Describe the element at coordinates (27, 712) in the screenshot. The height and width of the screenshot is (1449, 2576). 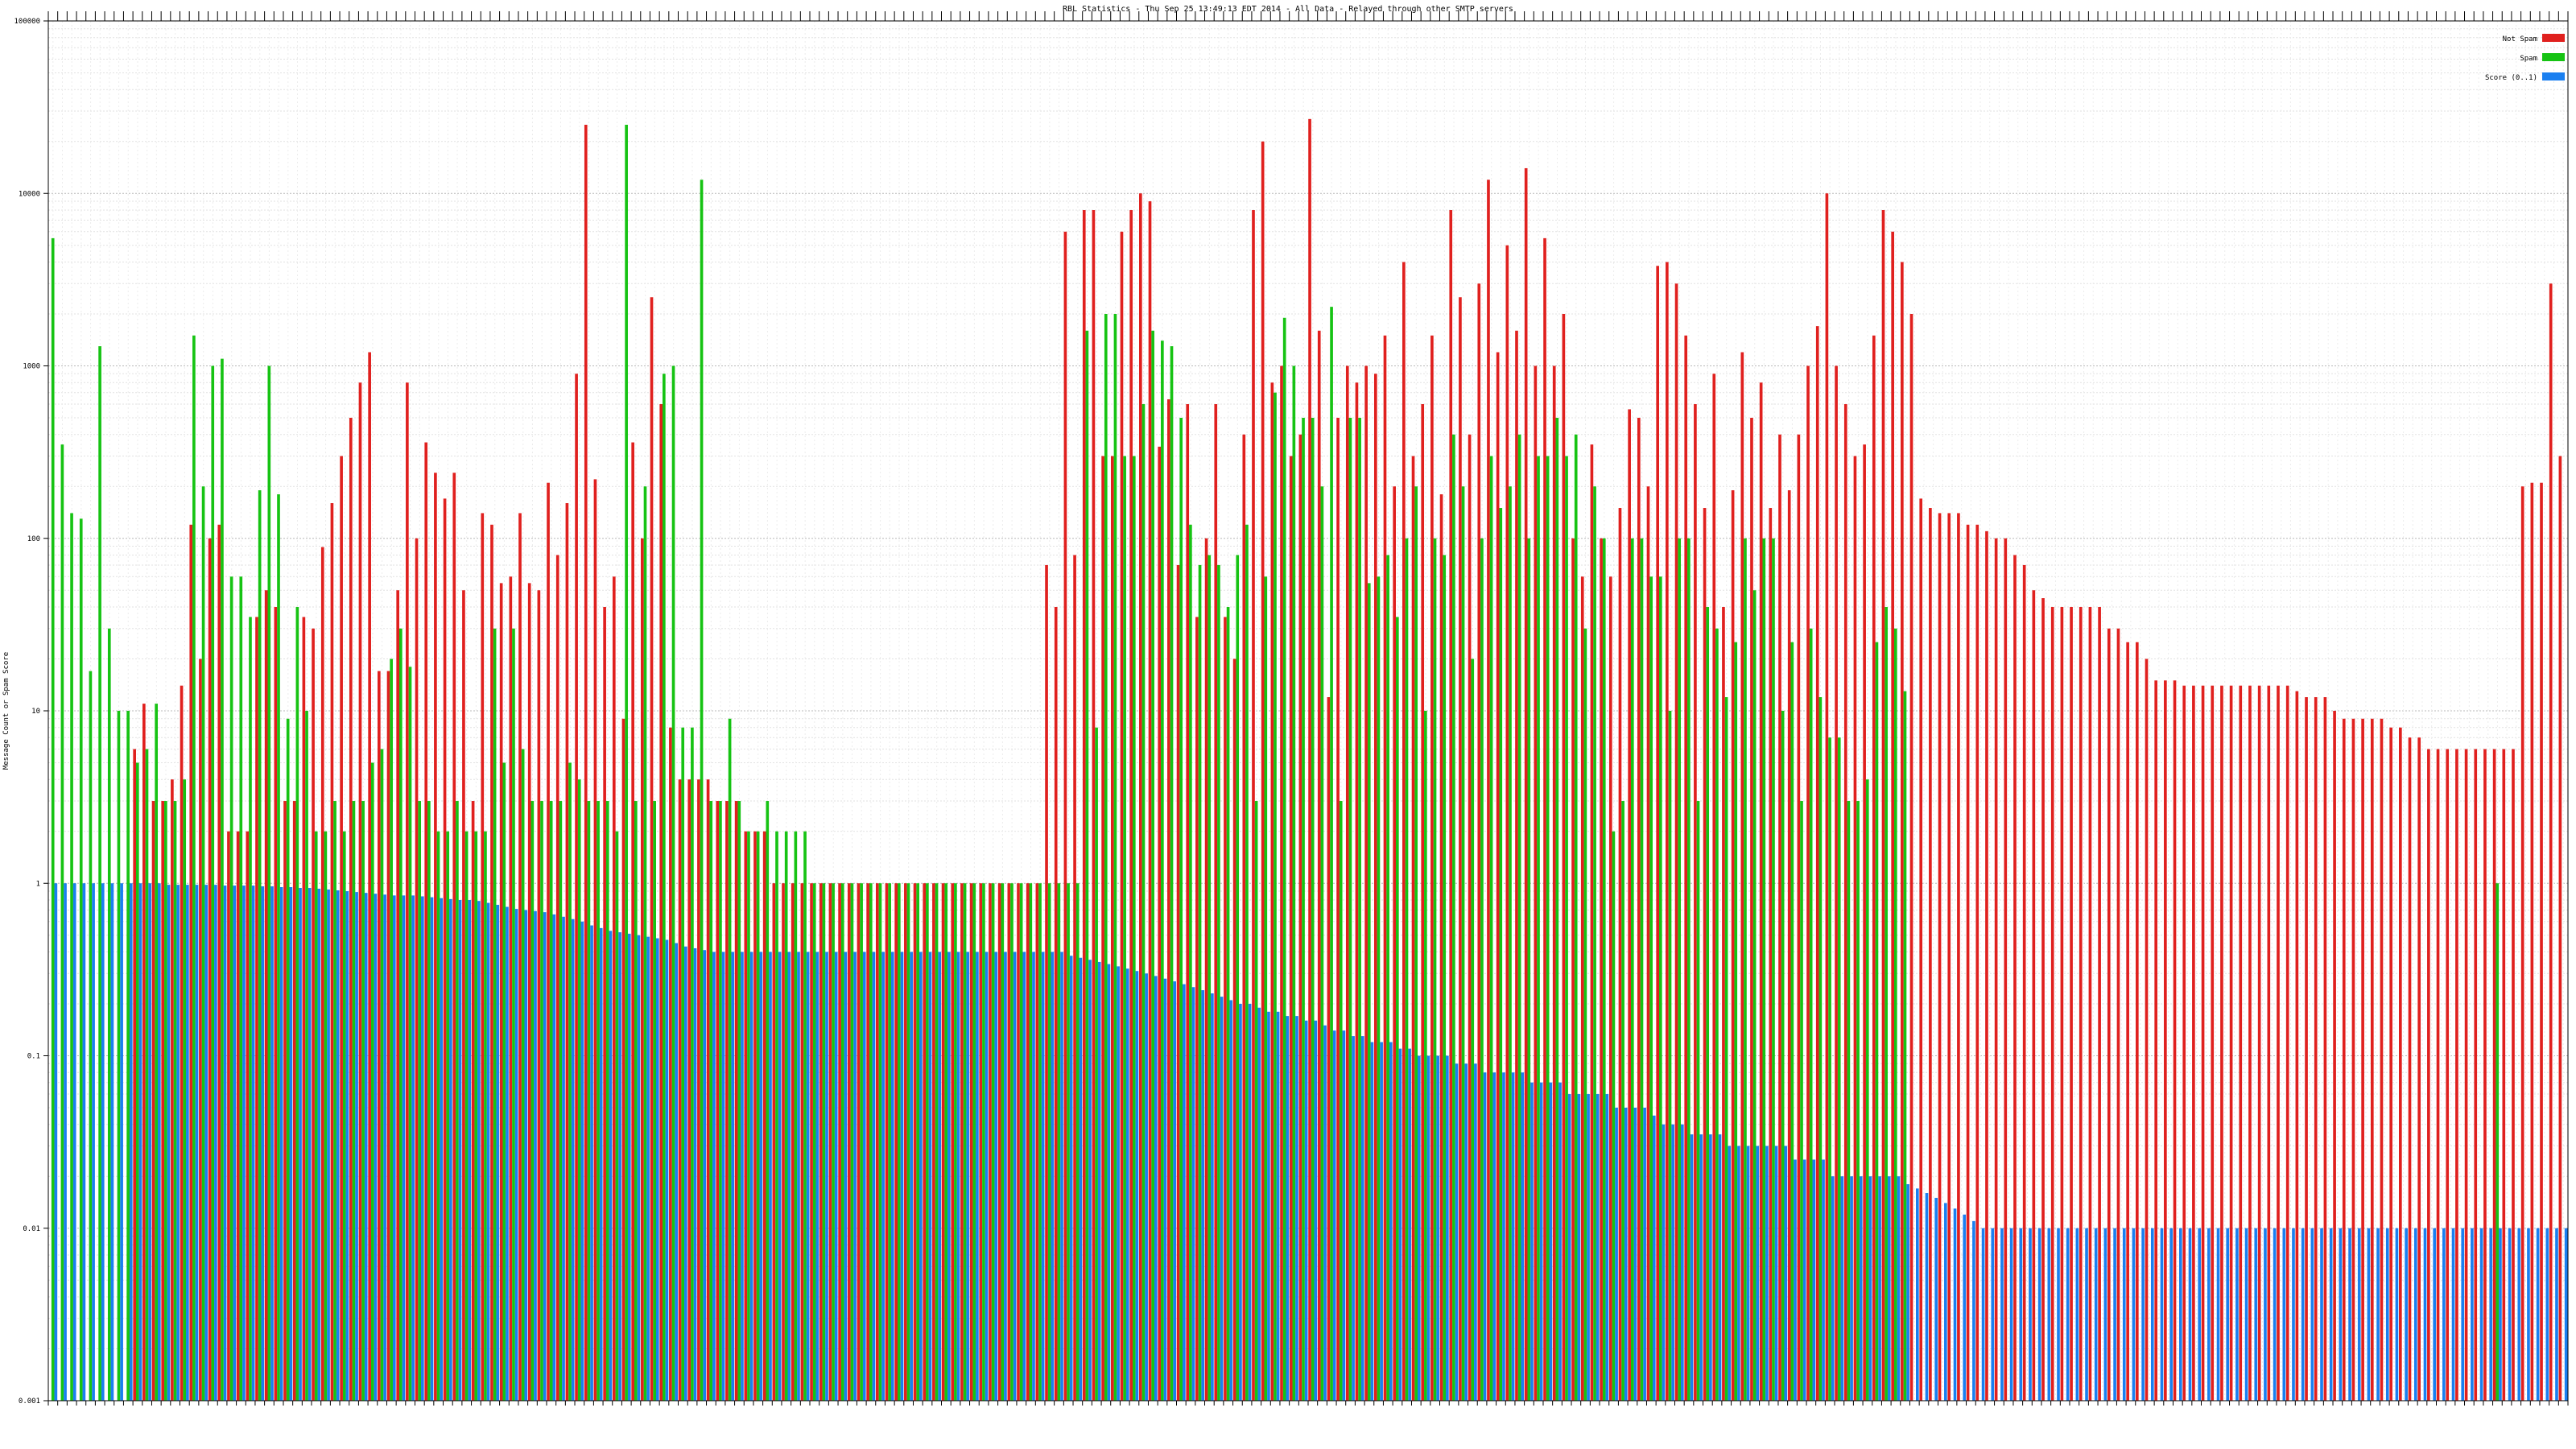
I see `y-tick-labels: 100000 10000 1000 100 10 1 0.1 0.01 0.001` at that location.